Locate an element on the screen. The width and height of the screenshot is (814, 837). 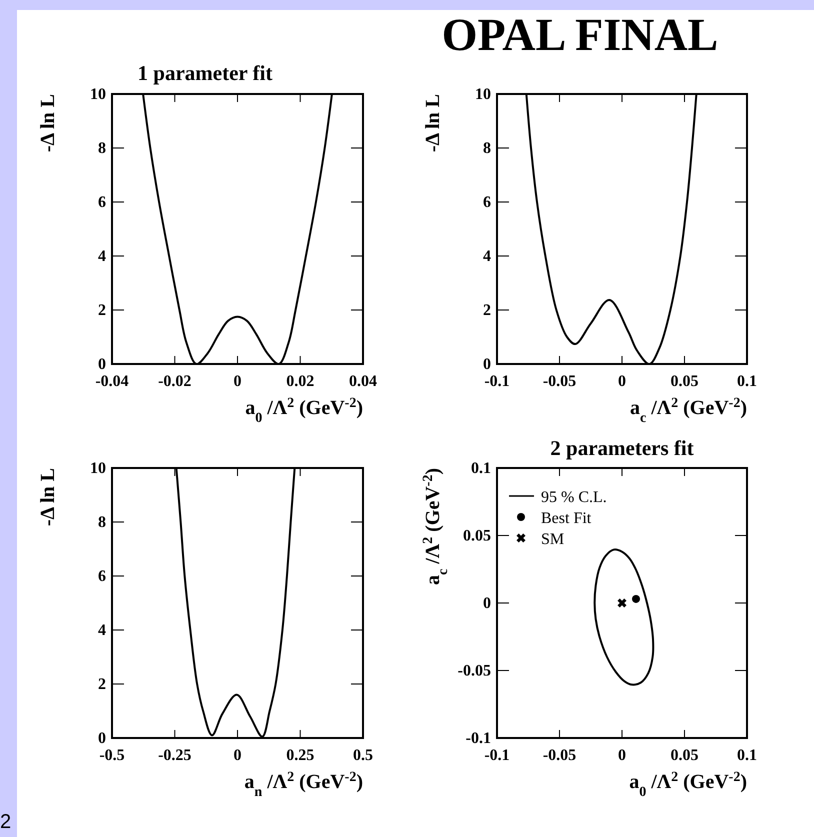
annotation: 95 % C.L. is located at coordinates (574, 497).